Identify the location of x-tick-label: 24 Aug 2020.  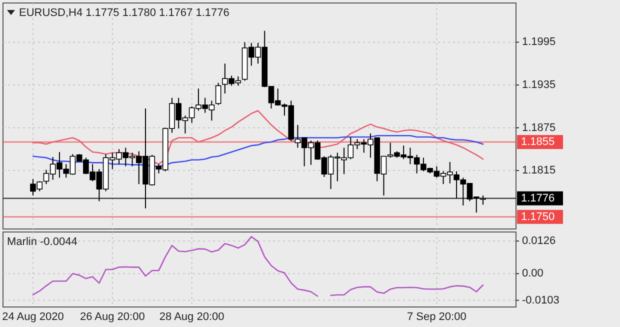
(33, 317).